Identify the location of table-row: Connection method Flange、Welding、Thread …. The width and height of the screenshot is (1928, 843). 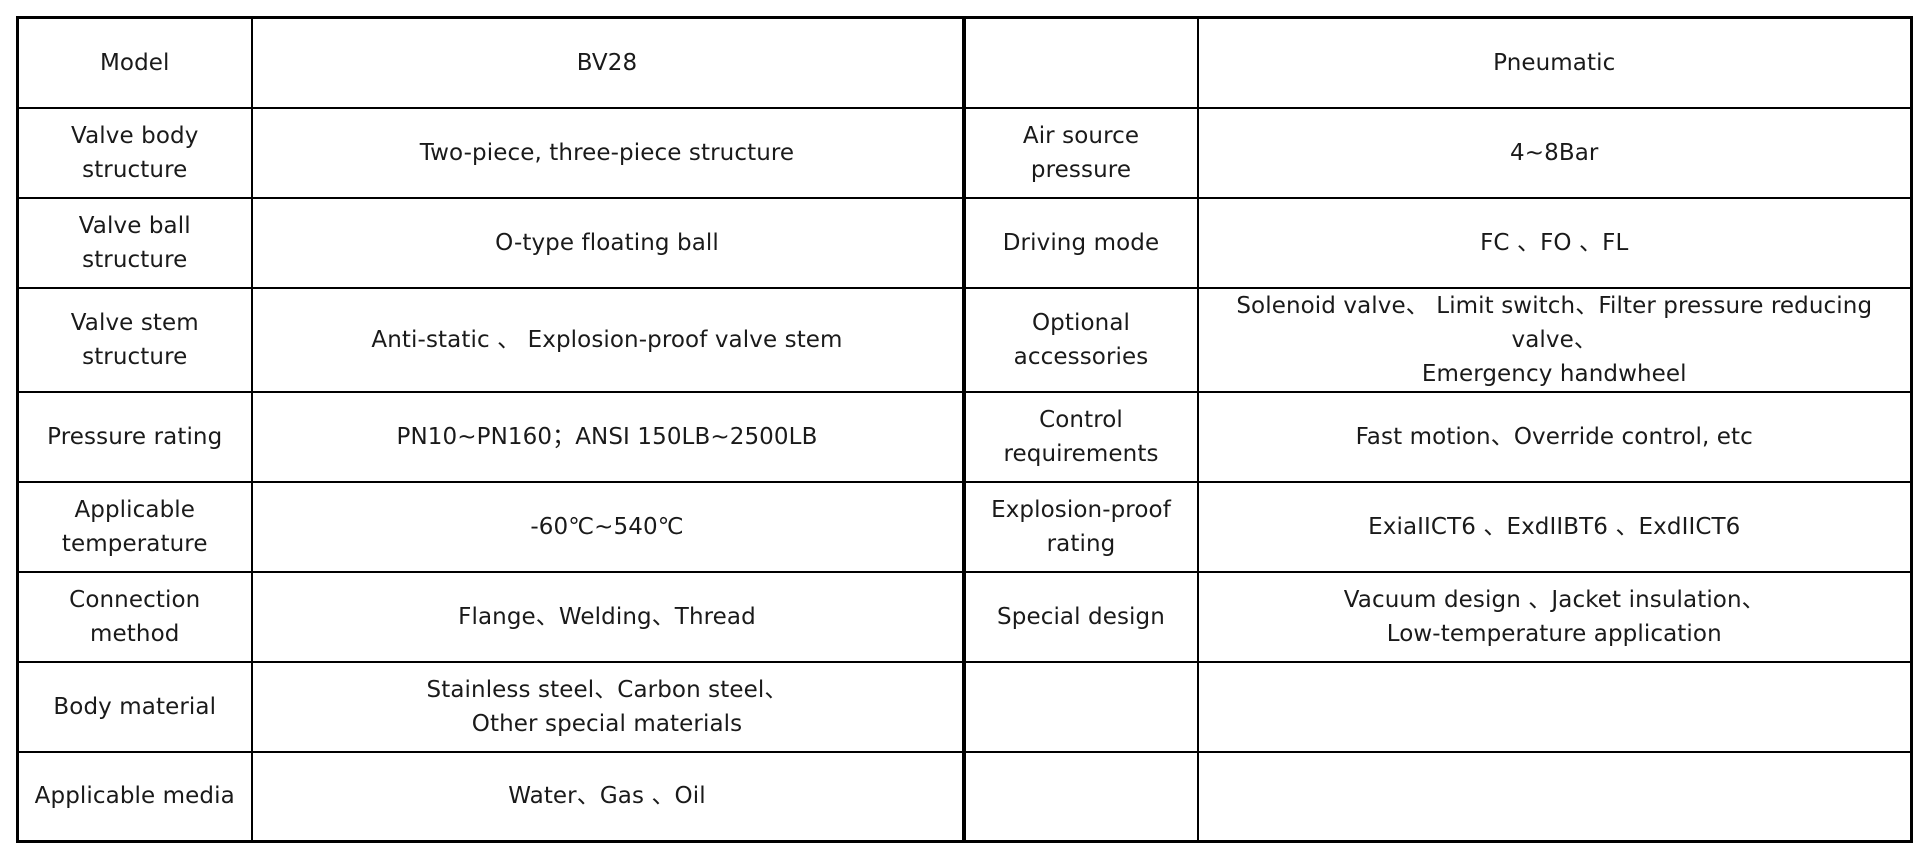
(964, 616).